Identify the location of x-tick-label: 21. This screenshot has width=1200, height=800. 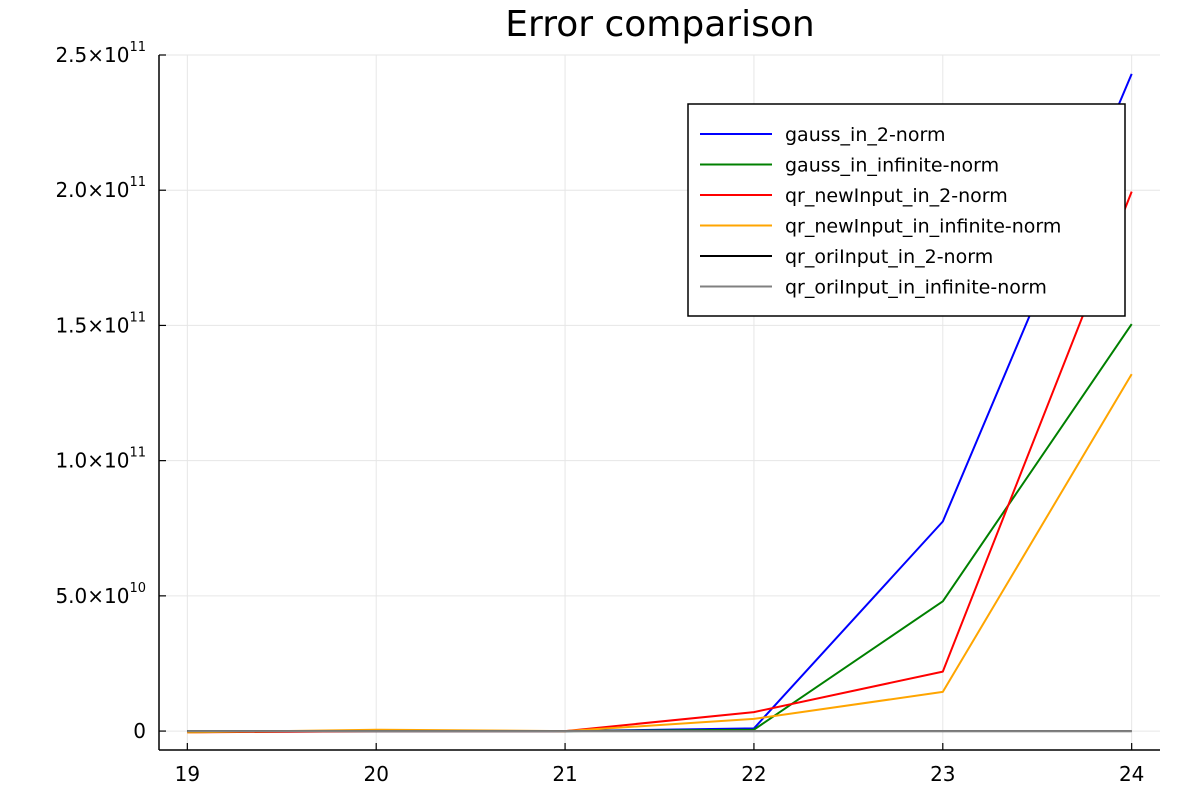
(564, 774).